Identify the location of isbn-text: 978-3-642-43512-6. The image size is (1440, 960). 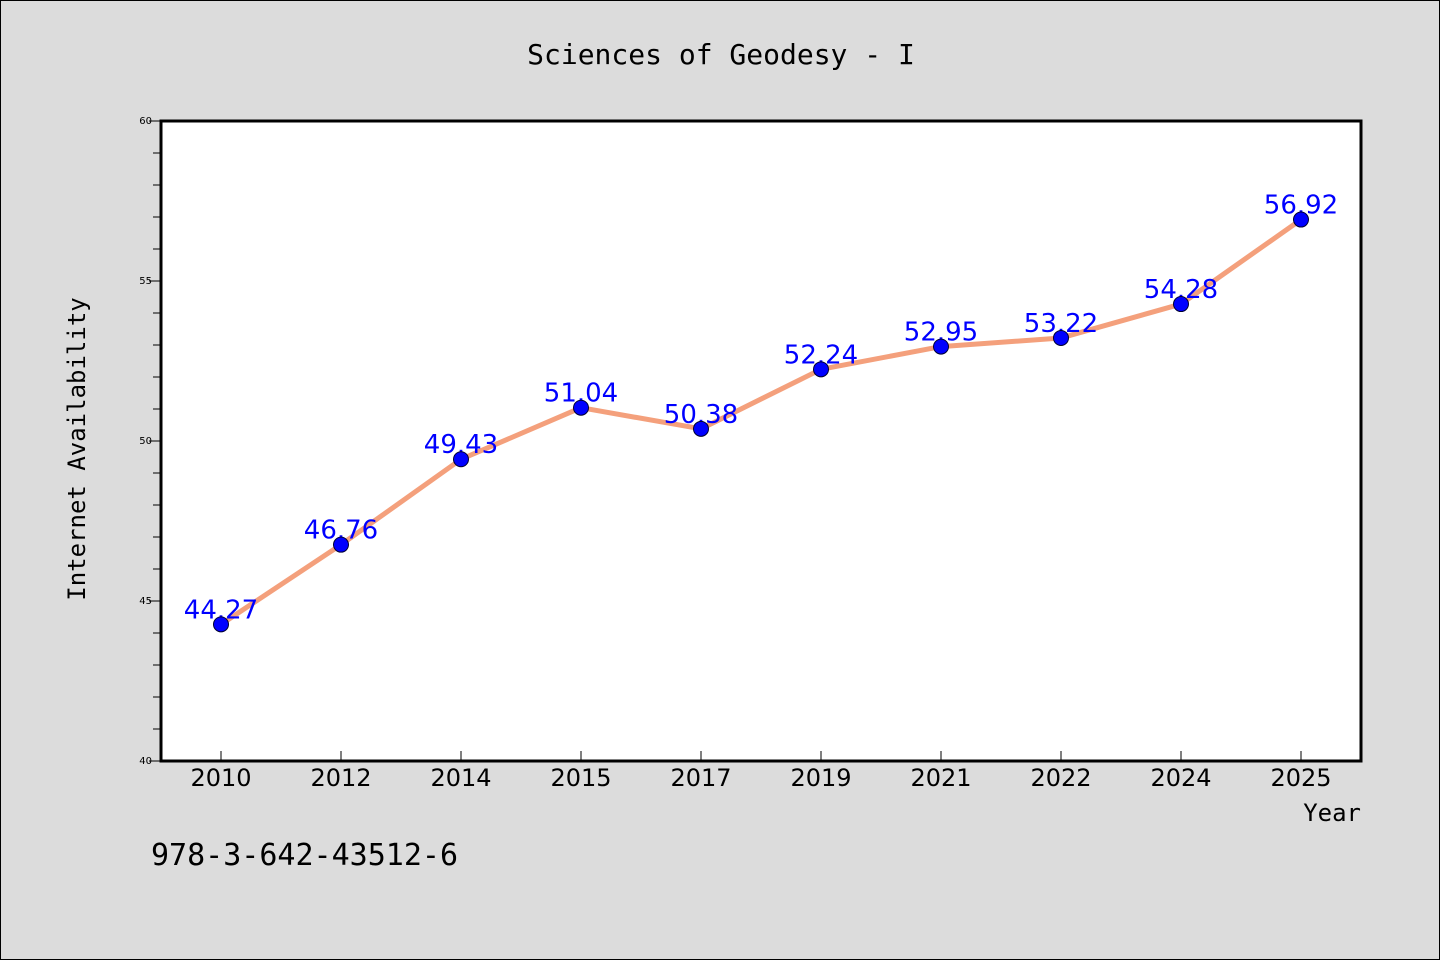
(304, 855).